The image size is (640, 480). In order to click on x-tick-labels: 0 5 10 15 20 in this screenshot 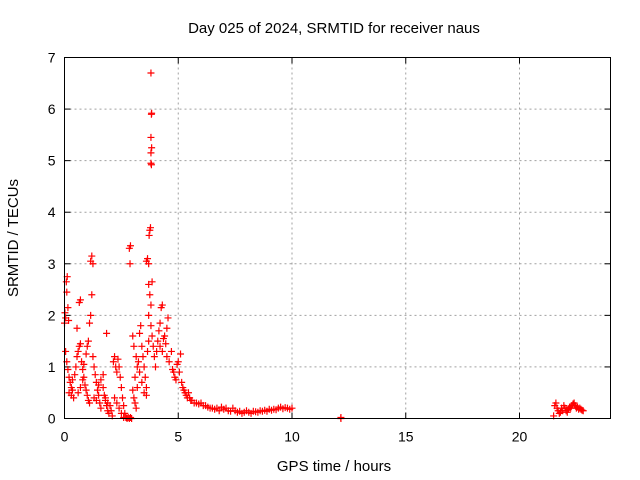, I will do `click(294, 437)`.